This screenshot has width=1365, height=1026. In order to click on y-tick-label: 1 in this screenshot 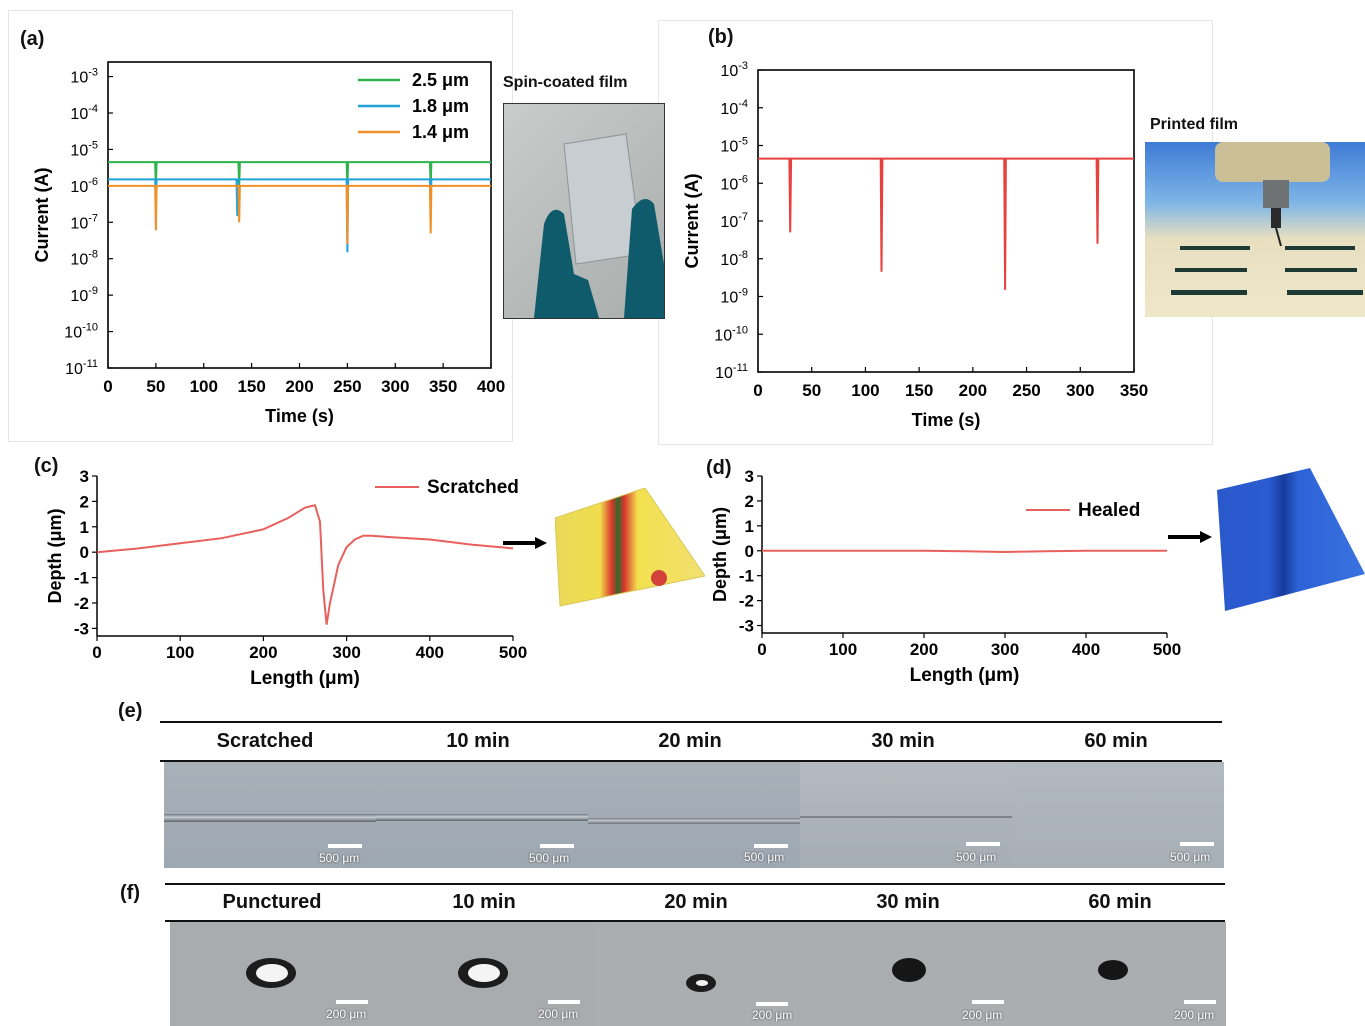, I will do `click(749, 526)`.